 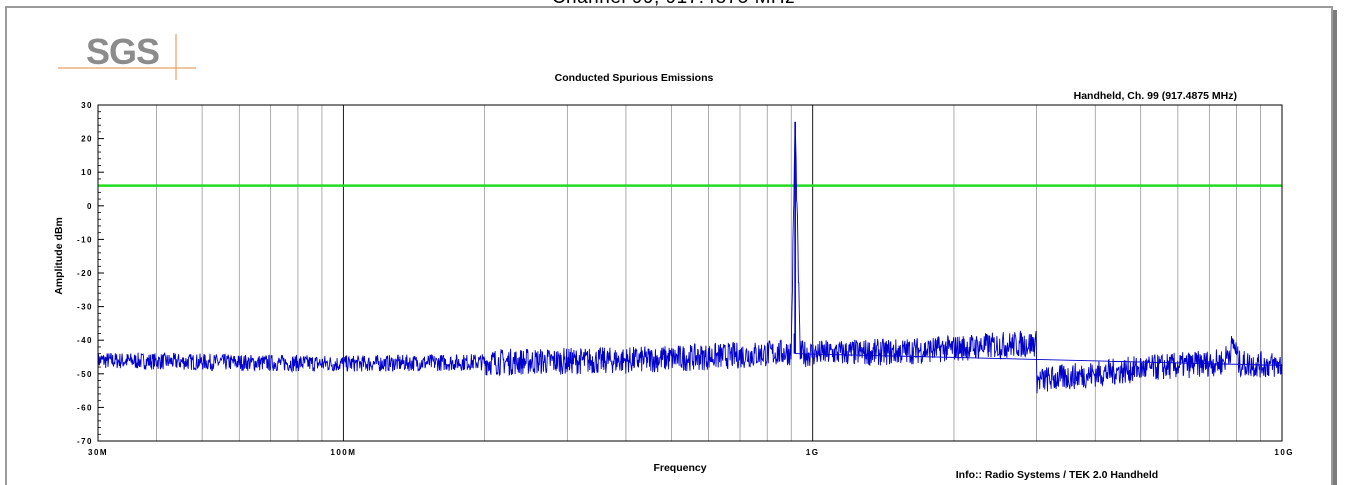 I want to click on y-tick-label: -30, so click(x=85, y=307).